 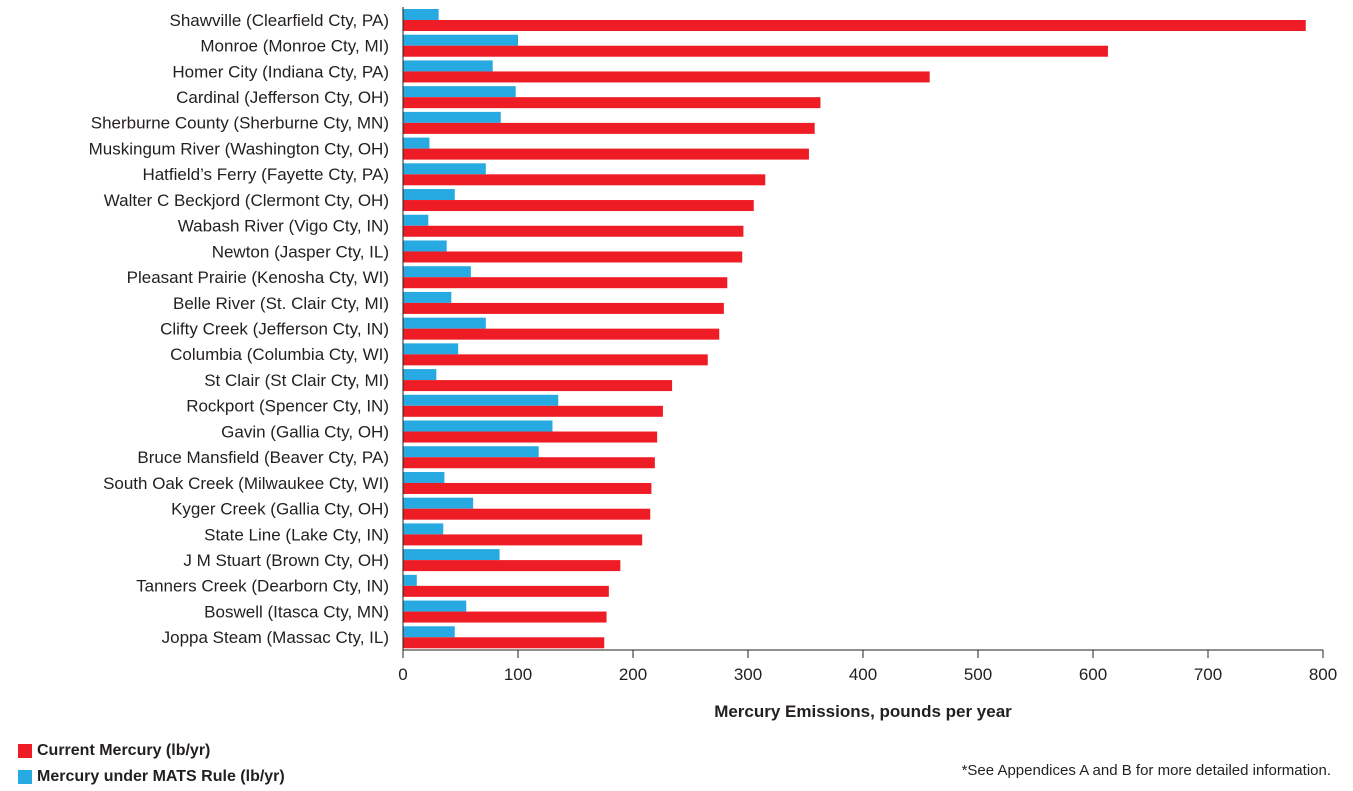 What do you see at coordinates (263, 457) in the screenshot?
I see `category-label: Bruce Mansfield (Beaver Cty, PA)` at bounding box center [263, 457].